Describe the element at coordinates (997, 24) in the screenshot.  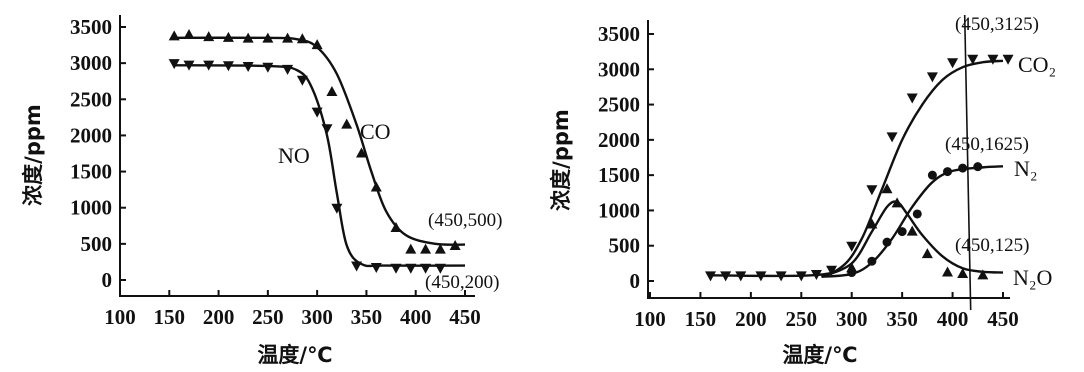
I see `annotation-450-3125: (450,3125)` at that location.